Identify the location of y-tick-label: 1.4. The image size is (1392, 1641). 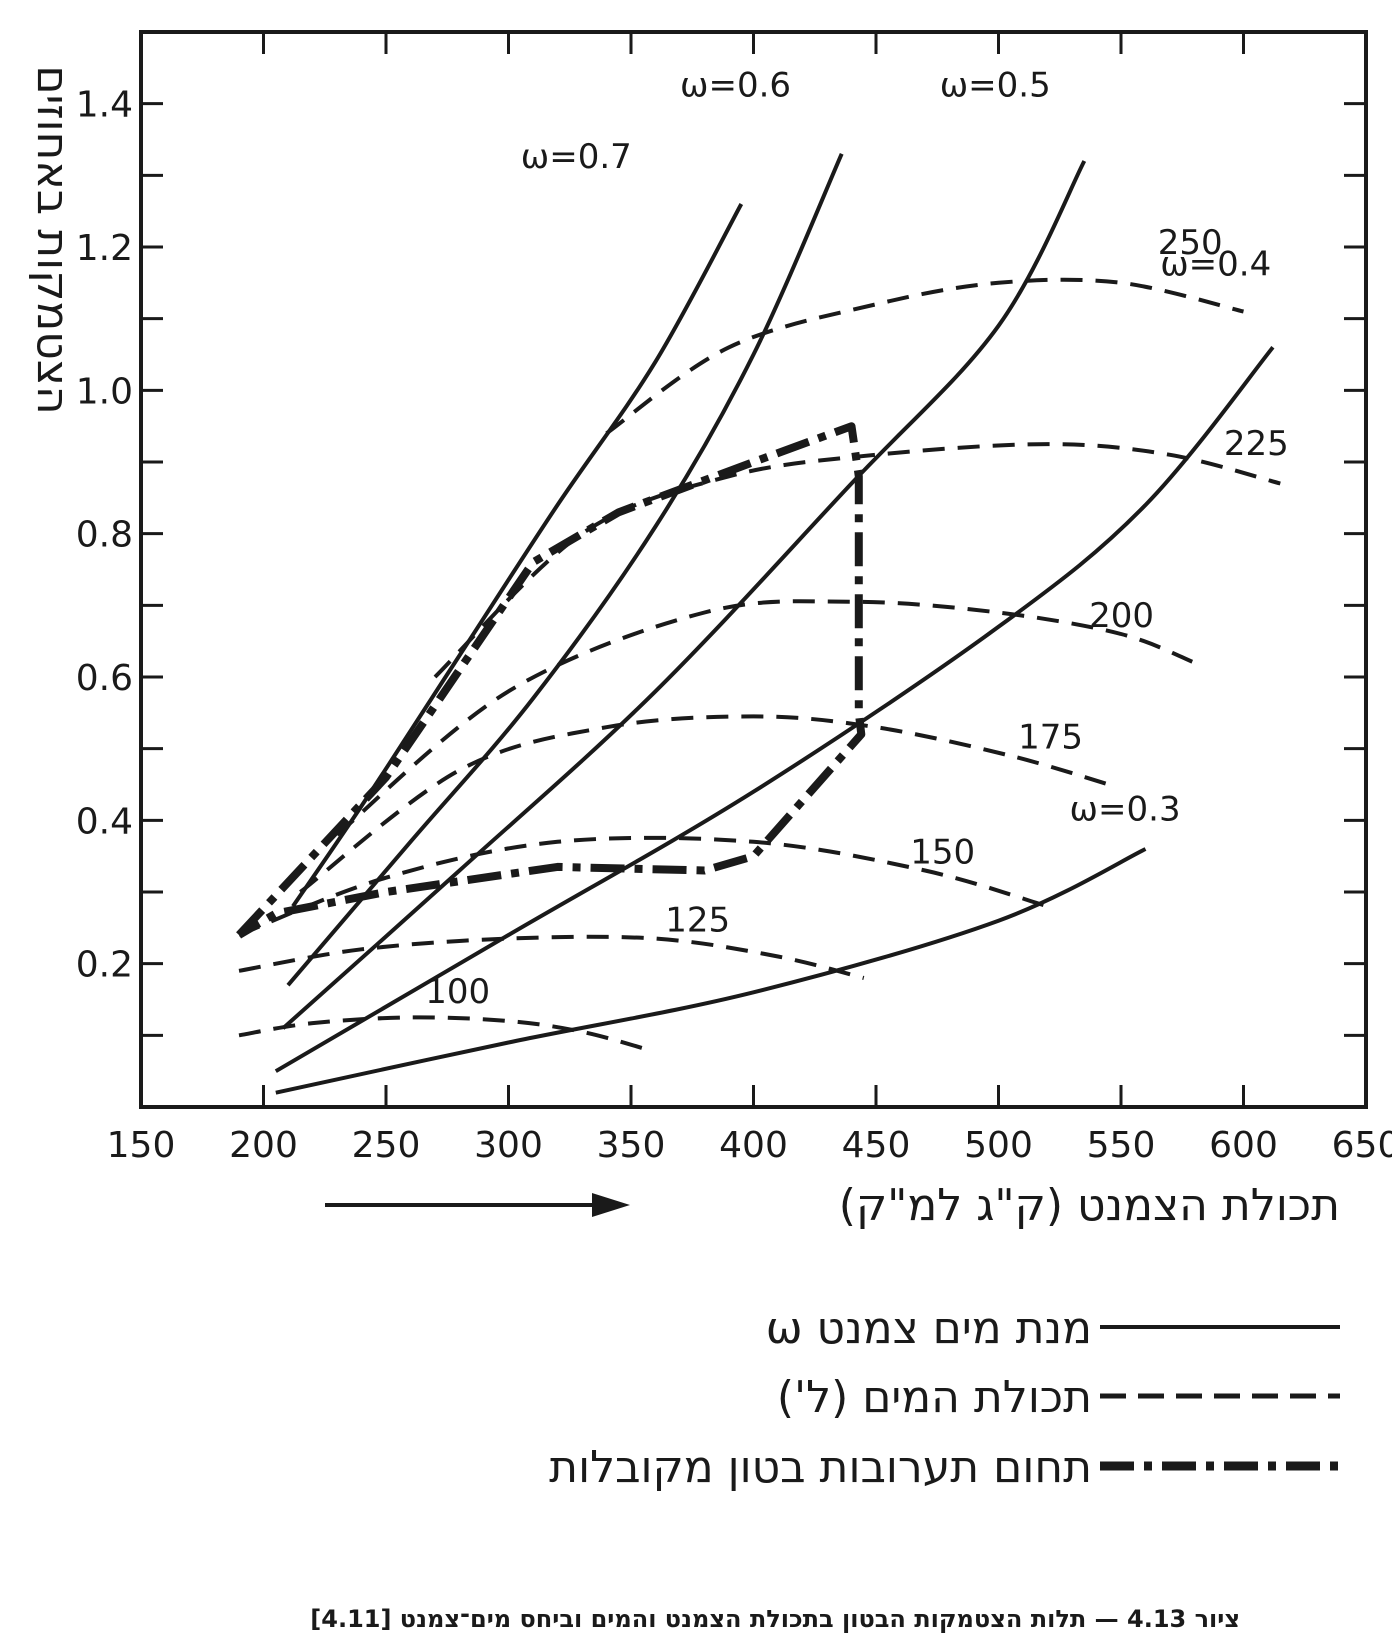
(104, 105).